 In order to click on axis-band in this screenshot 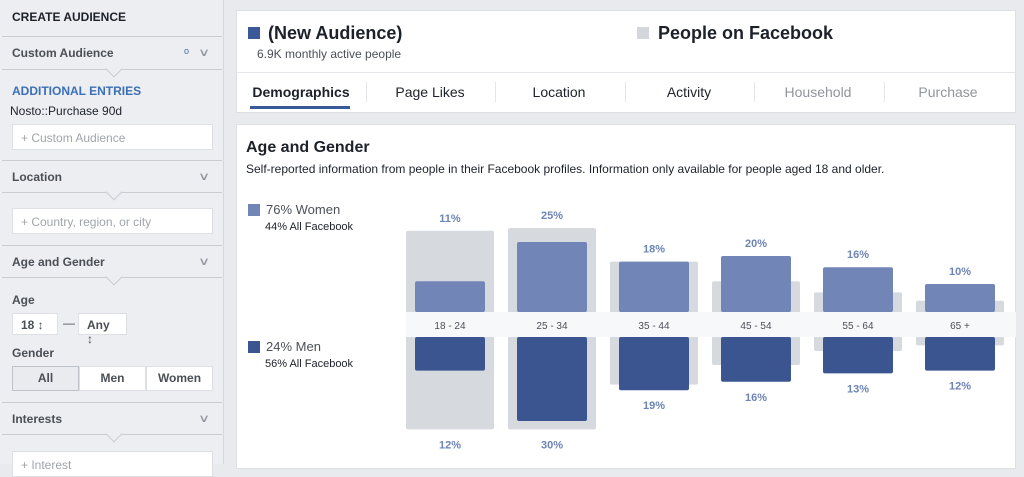, I will do `click(711, 324)`.